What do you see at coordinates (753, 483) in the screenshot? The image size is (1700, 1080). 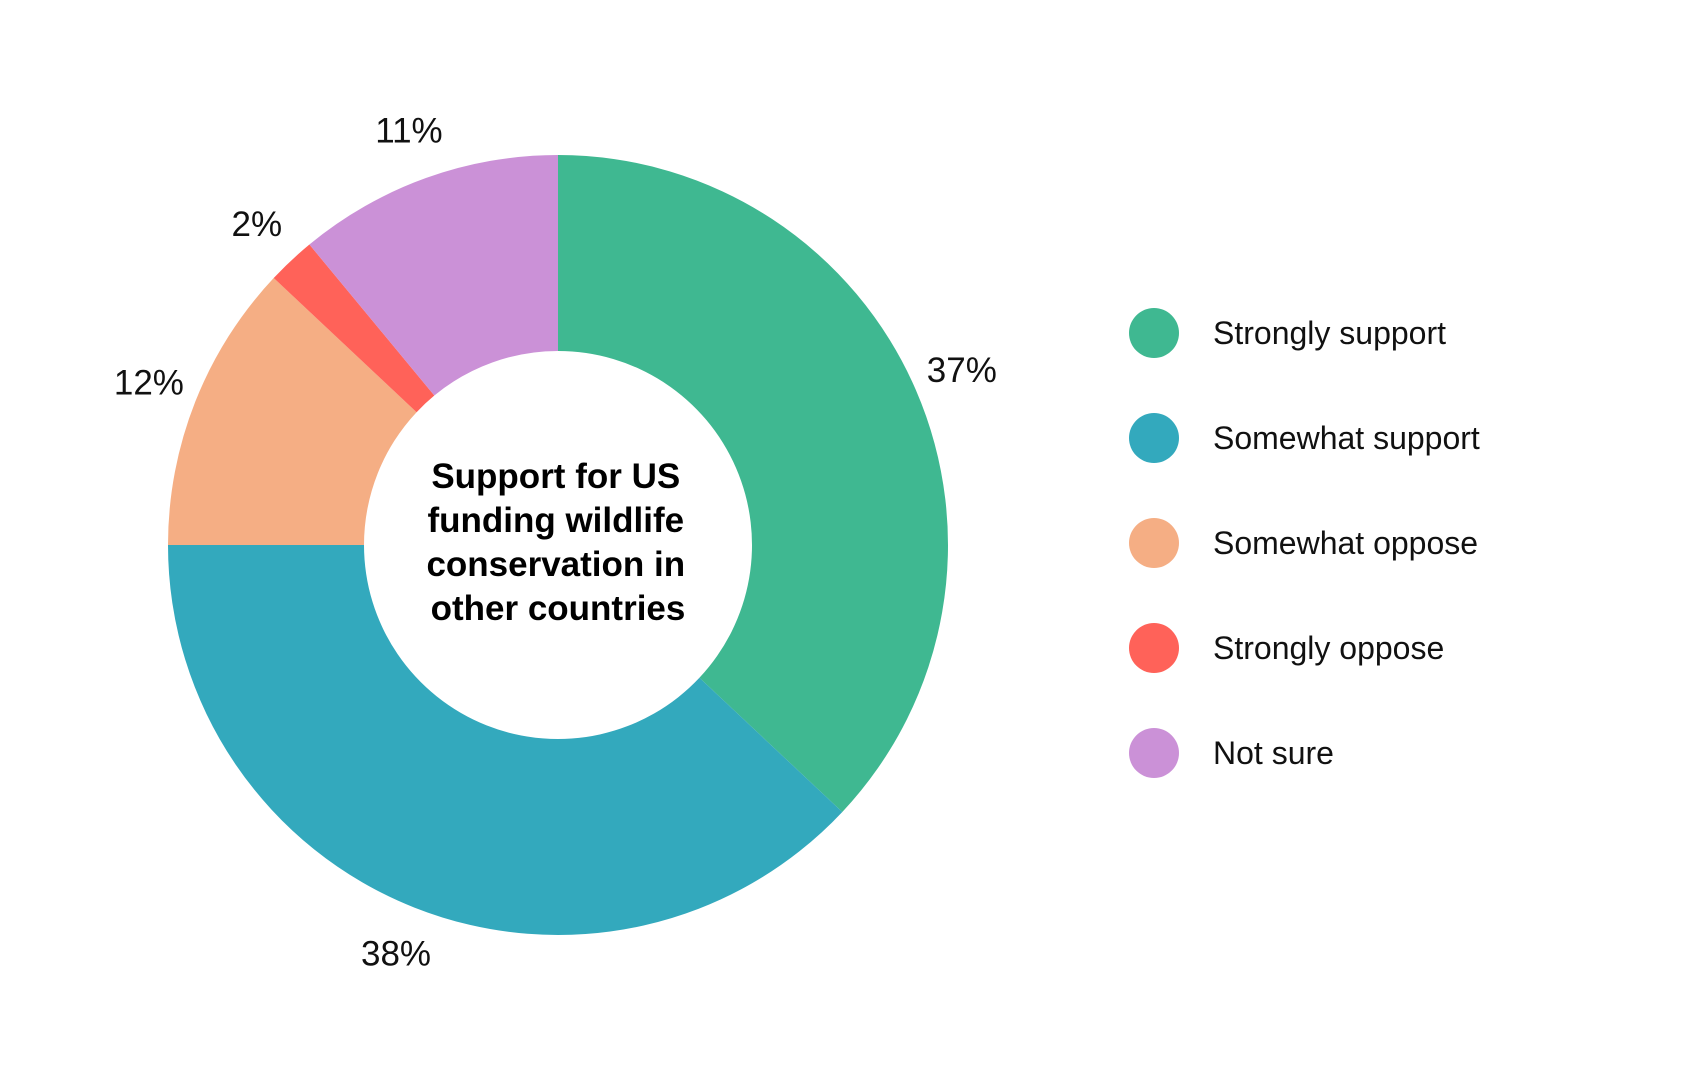 I see `slice-strongly-support` at bounding box center [753, 483].